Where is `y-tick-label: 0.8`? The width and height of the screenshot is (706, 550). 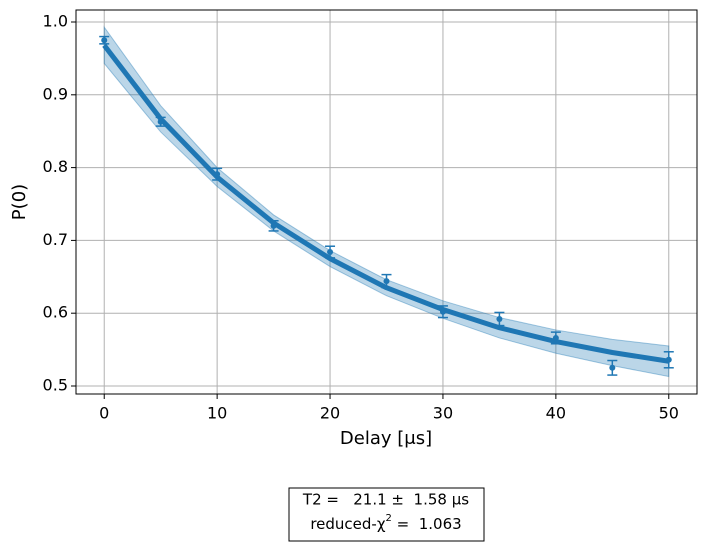
y-tick-label: 0.8 is located at coordinates (55, 166).